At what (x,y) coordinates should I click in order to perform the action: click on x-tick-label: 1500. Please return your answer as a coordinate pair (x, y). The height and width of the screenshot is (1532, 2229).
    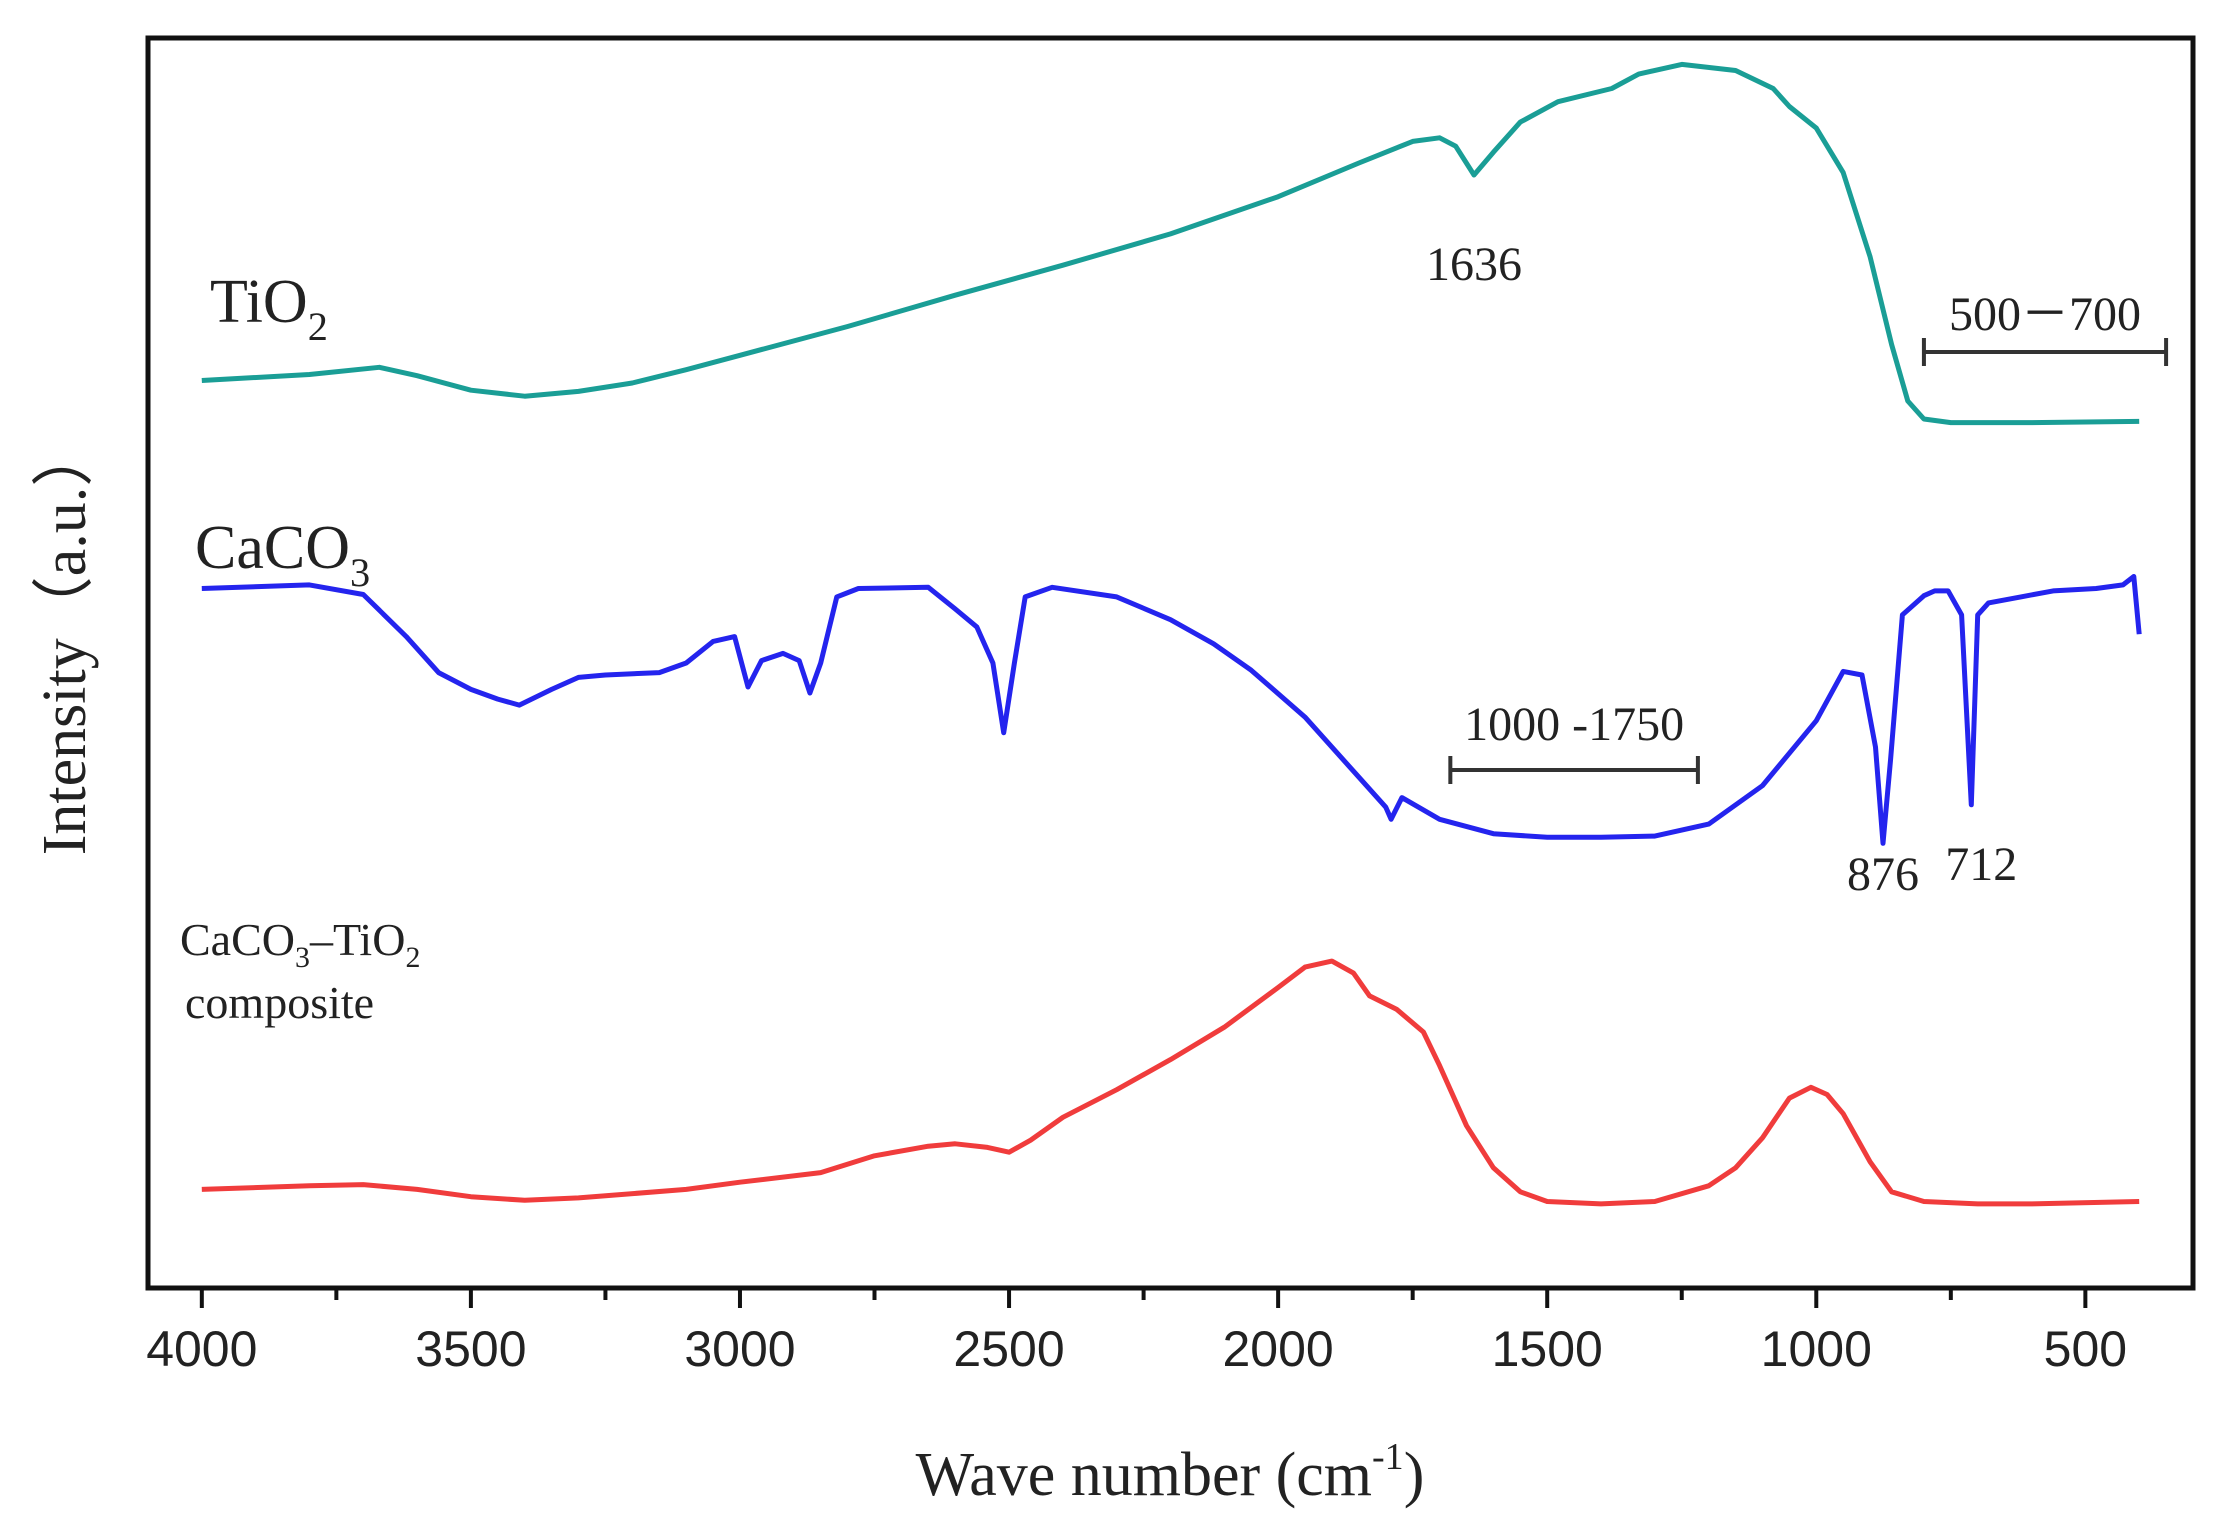
    Looking at the image, I should click on (1547, 1349).